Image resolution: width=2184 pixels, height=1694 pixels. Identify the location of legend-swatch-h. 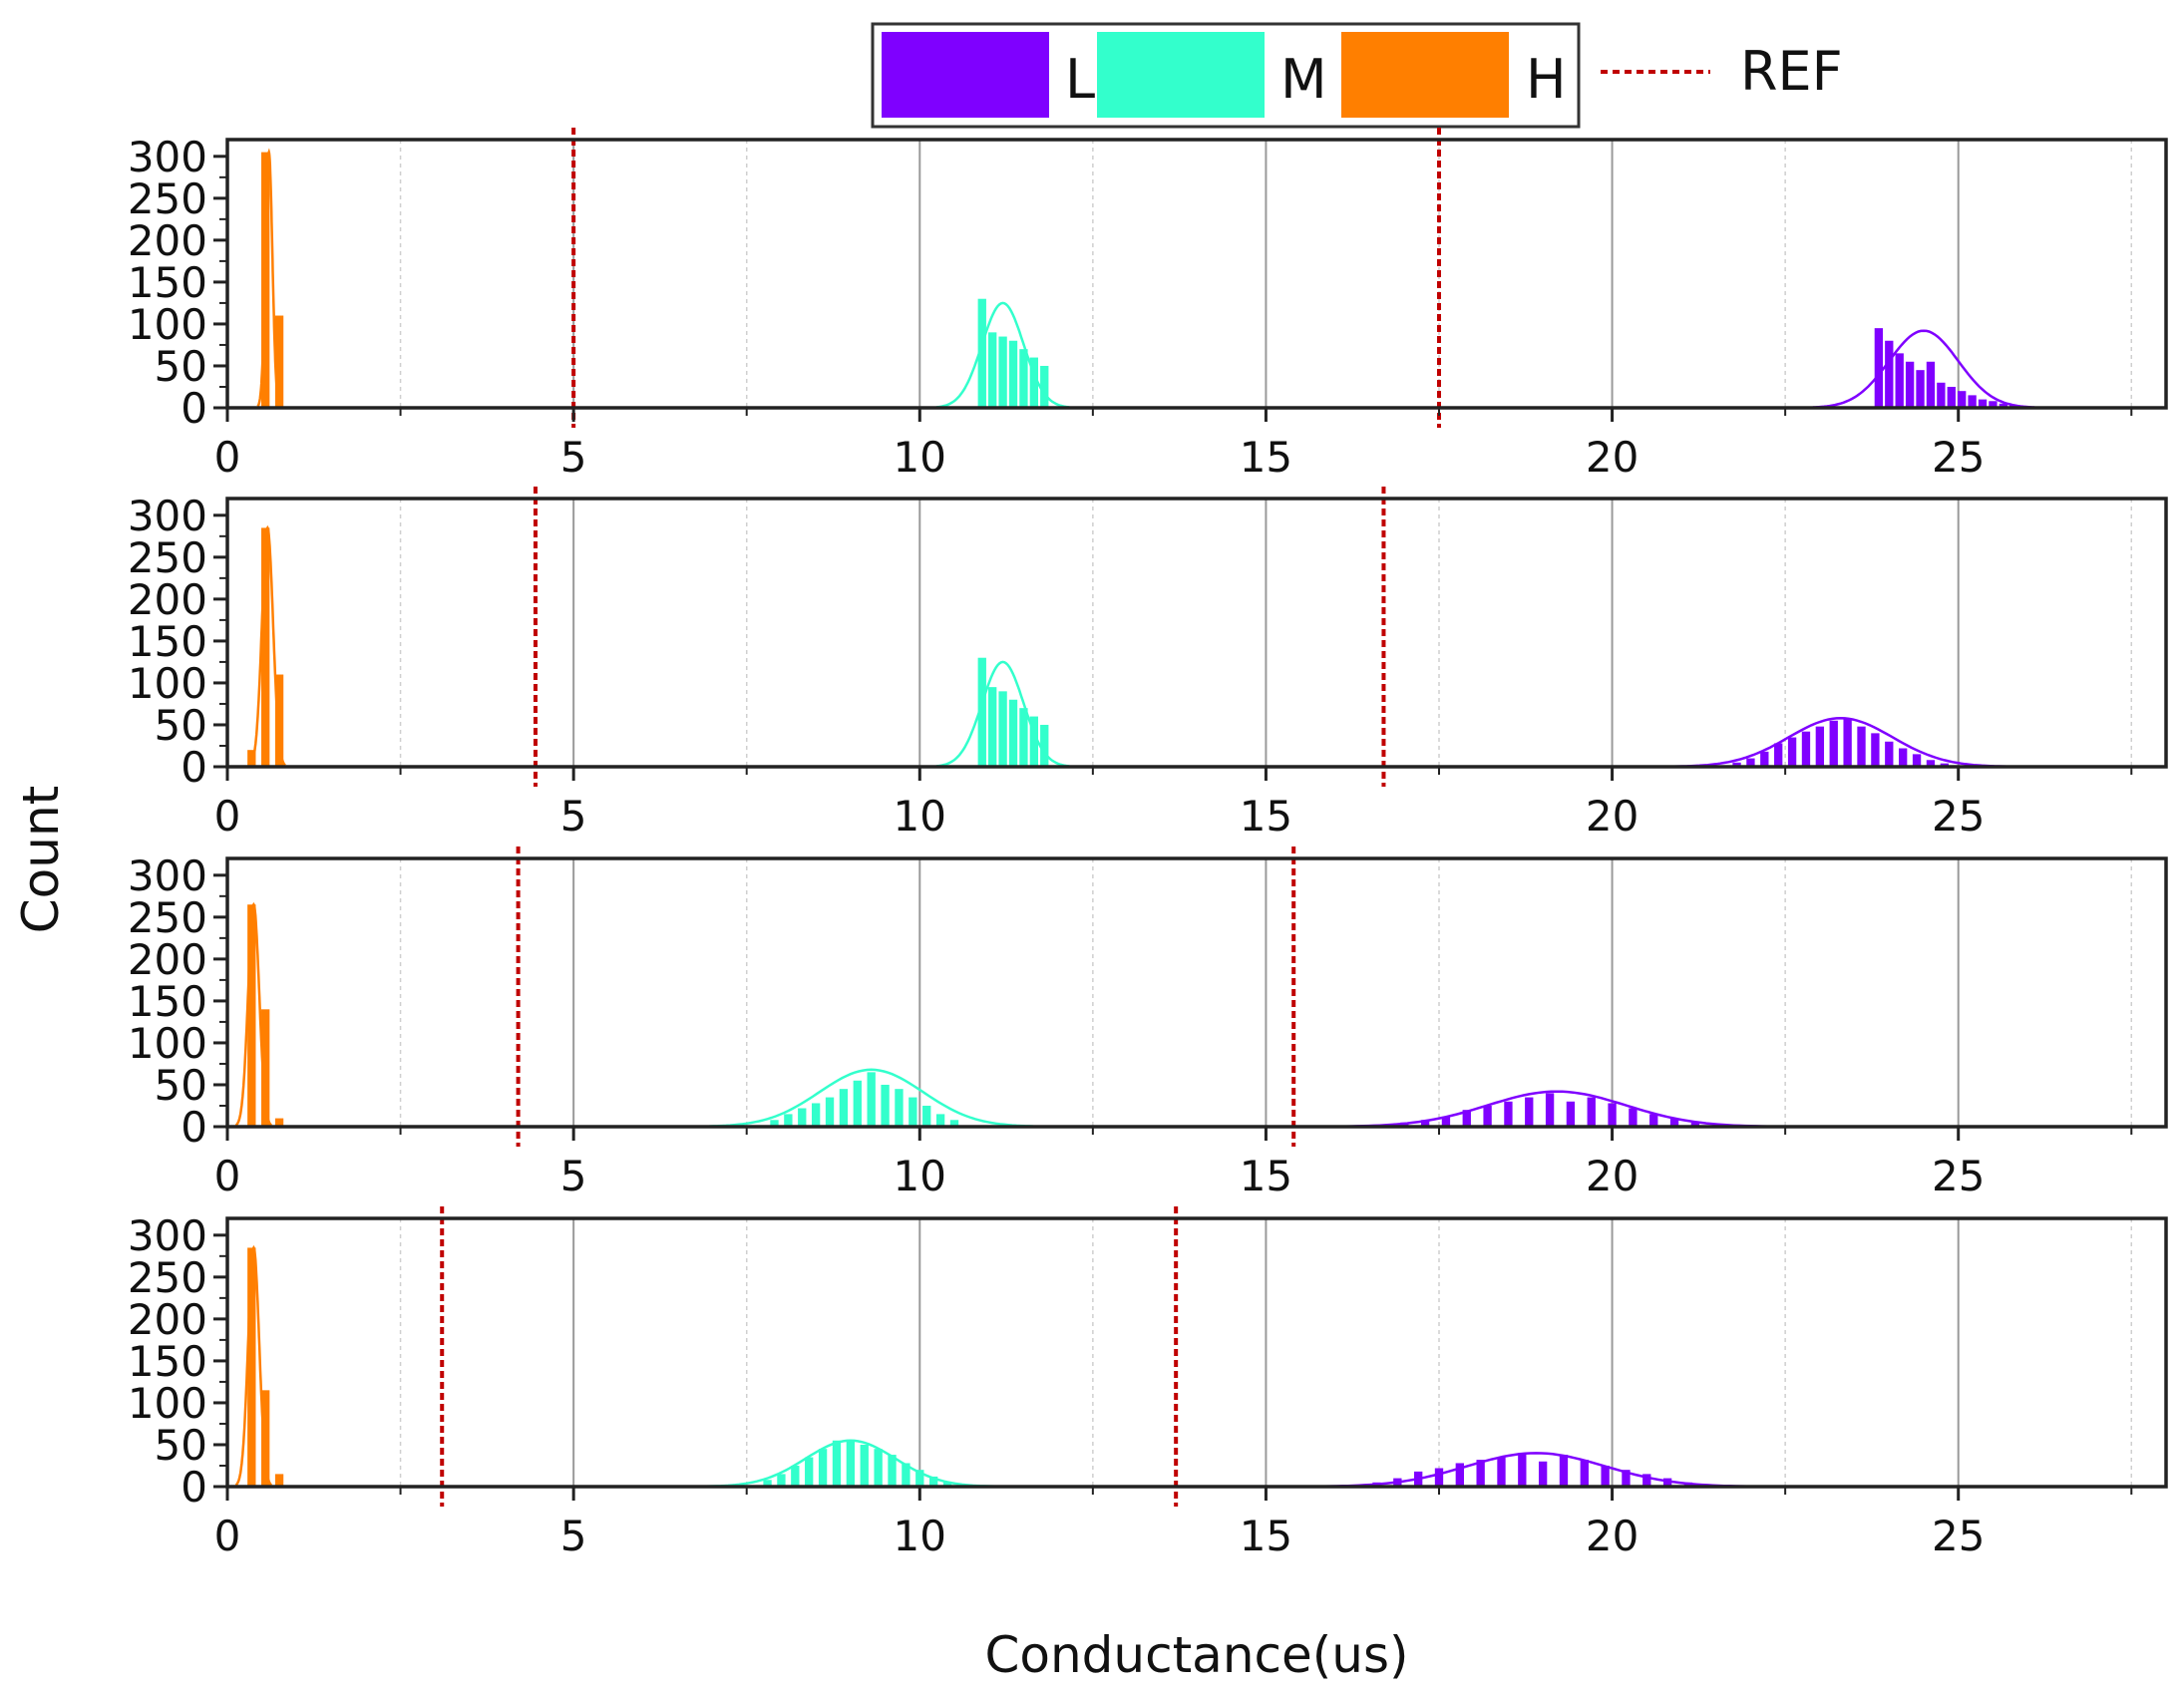
(1425, 75).